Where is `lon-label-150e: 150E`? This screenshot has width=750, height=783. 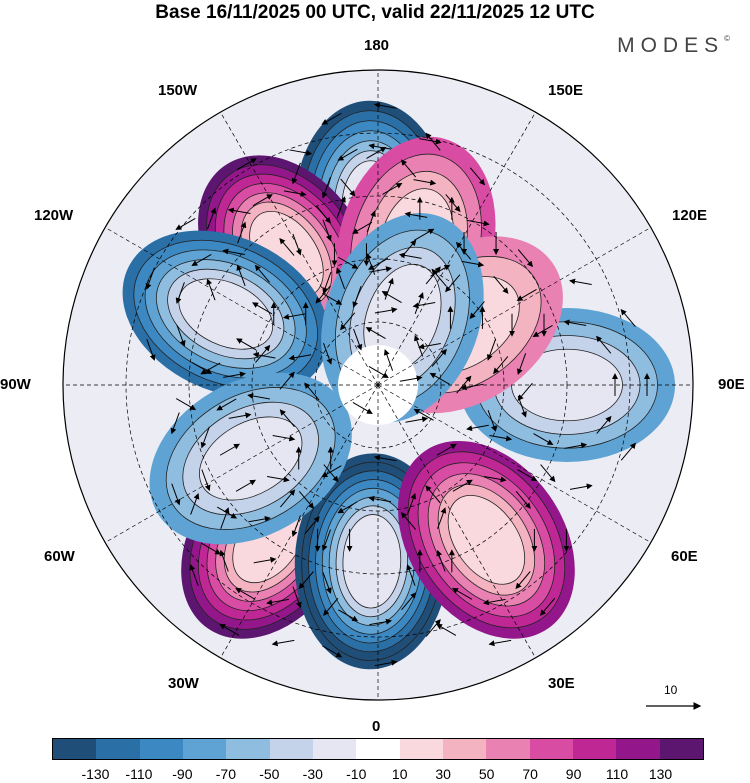
lon-label-150e: 150E is located at coordinates (566, 90).